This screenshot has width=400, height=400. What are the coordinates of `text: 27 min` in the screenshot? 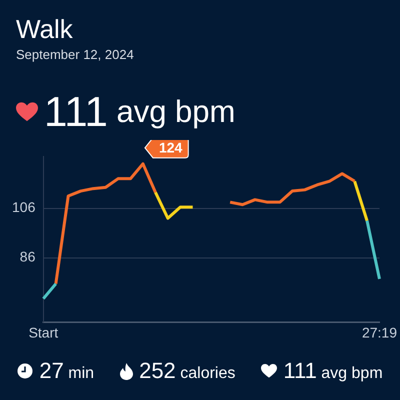 It's located at (66, 370).